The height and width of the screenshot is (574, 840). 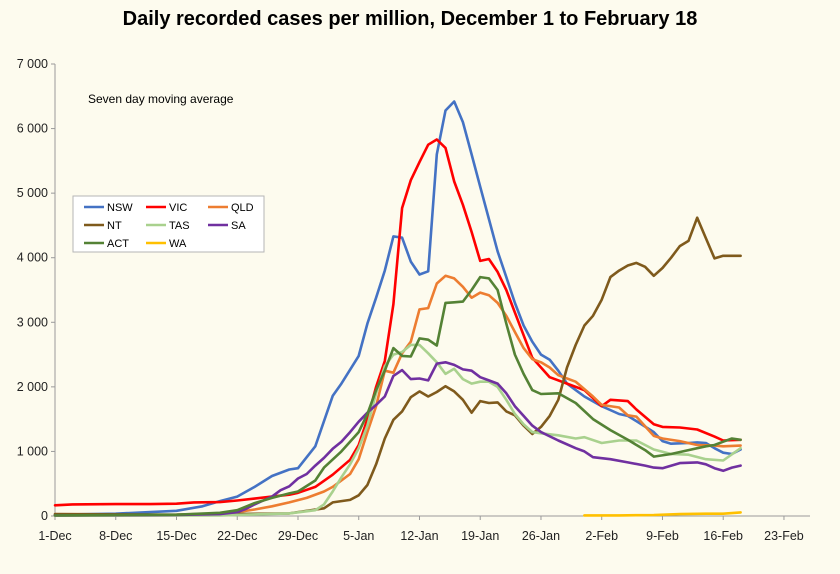 I want to click on y-tick-label: 5 000, so click(x=32, y=193).